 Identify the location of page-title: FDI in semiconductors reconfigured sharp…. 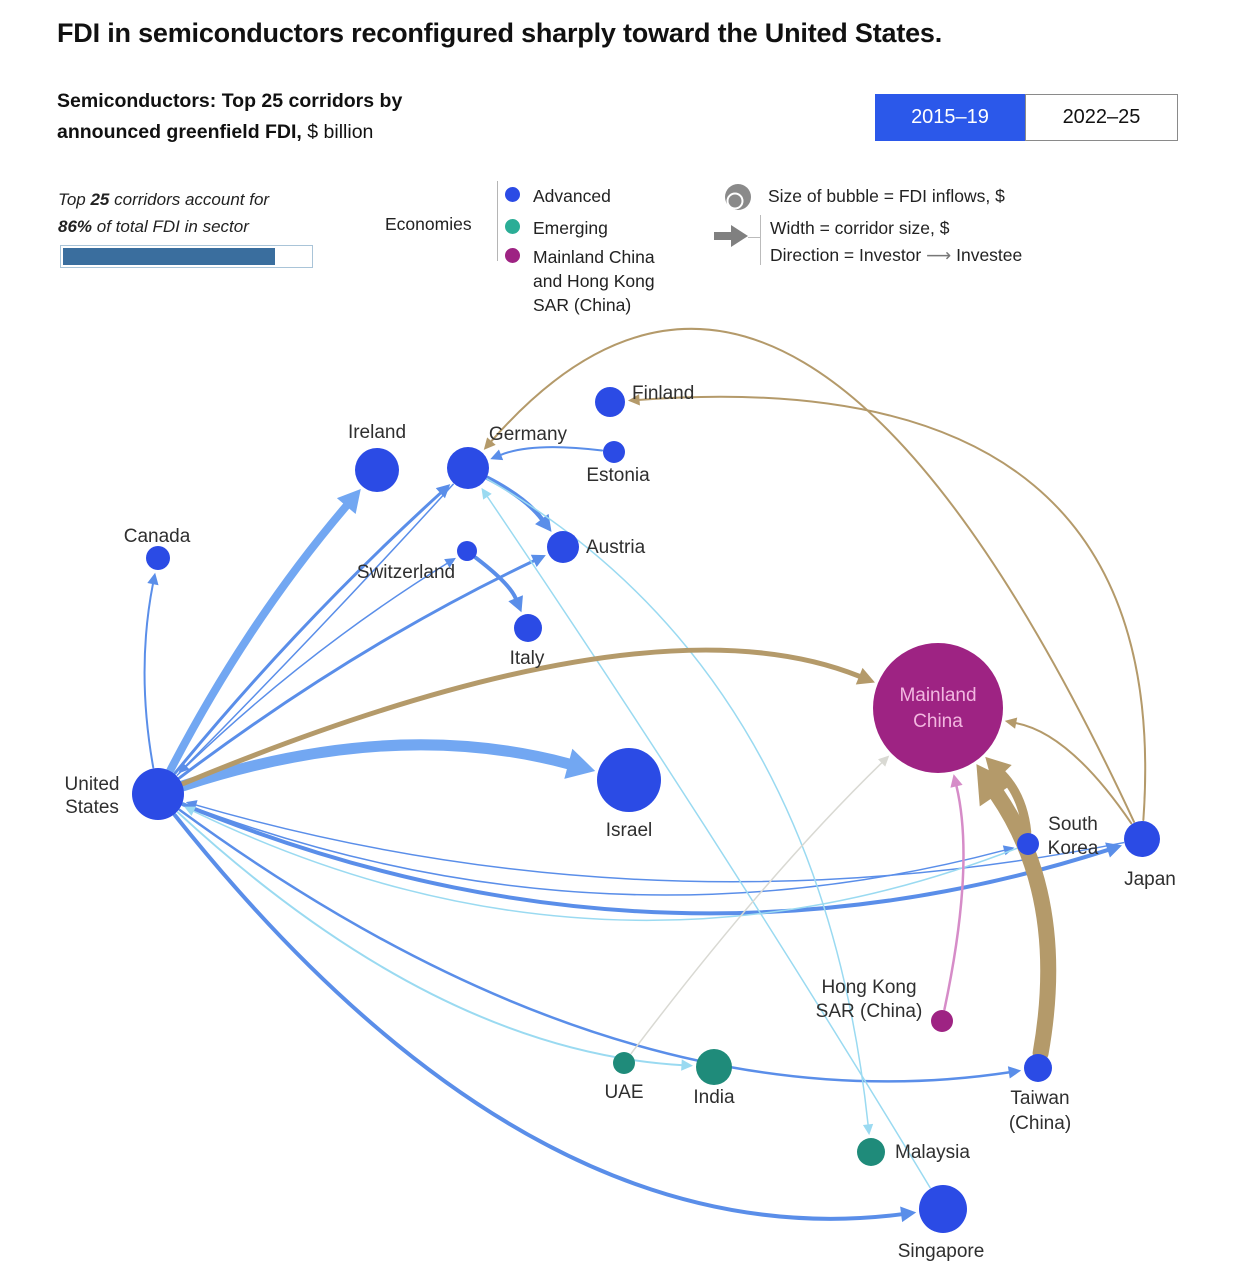
(500, 33).